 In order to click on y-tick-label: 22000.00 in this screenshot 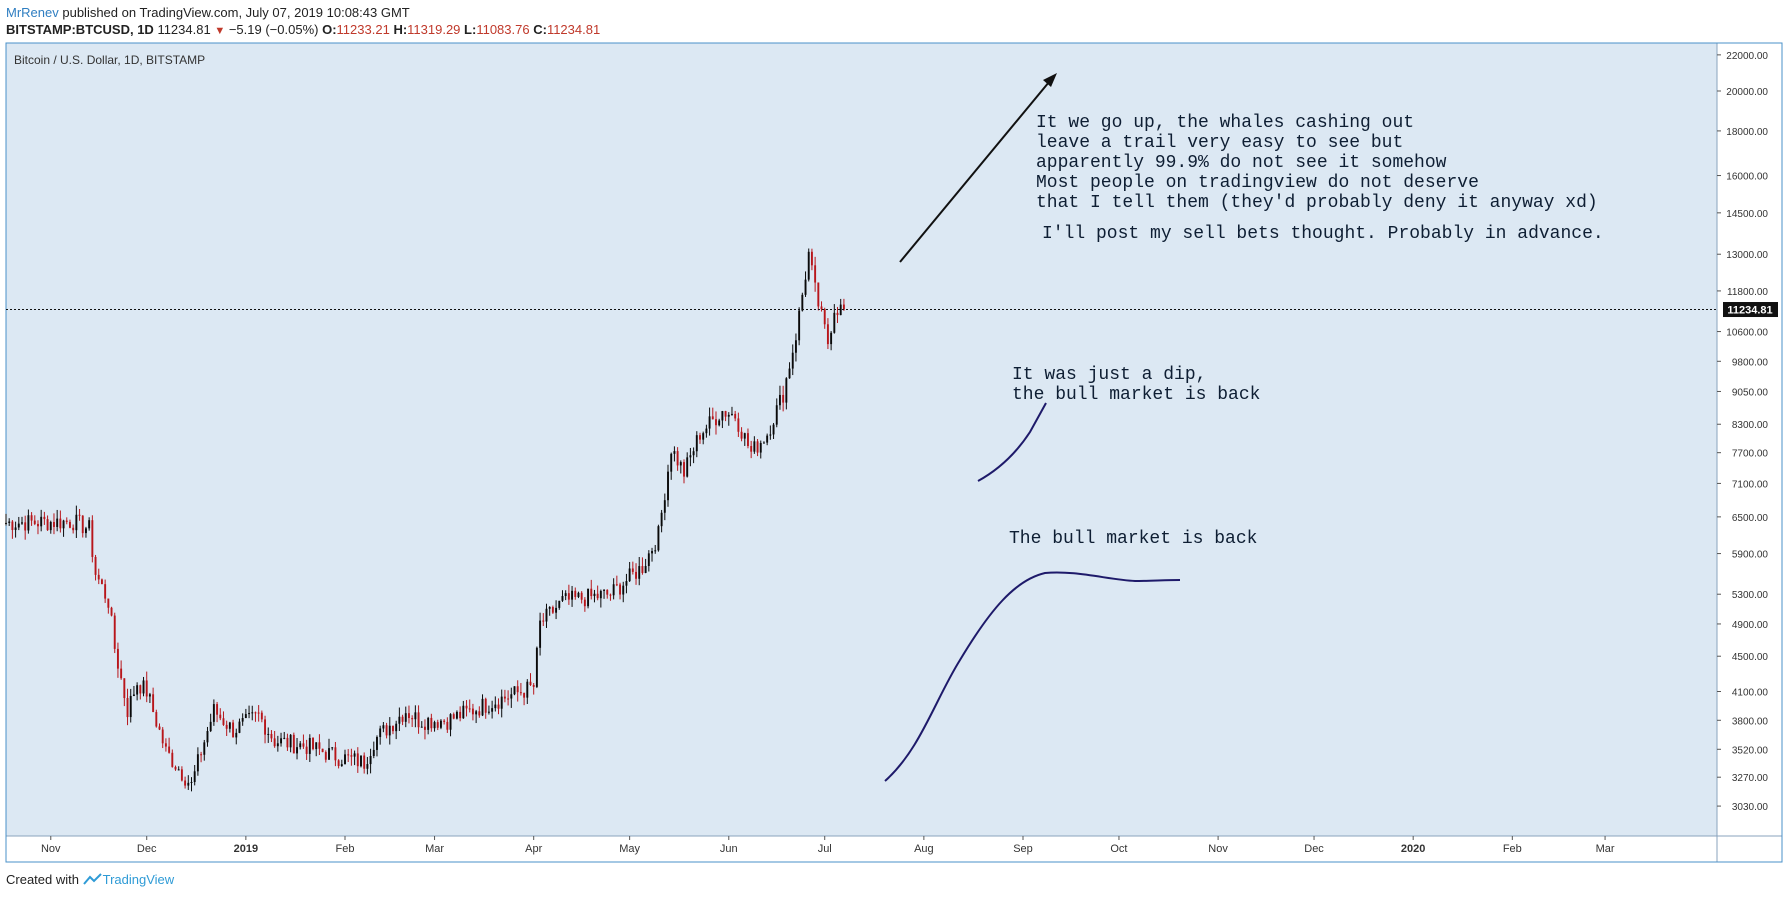, I will do `click(1747, 56)`.